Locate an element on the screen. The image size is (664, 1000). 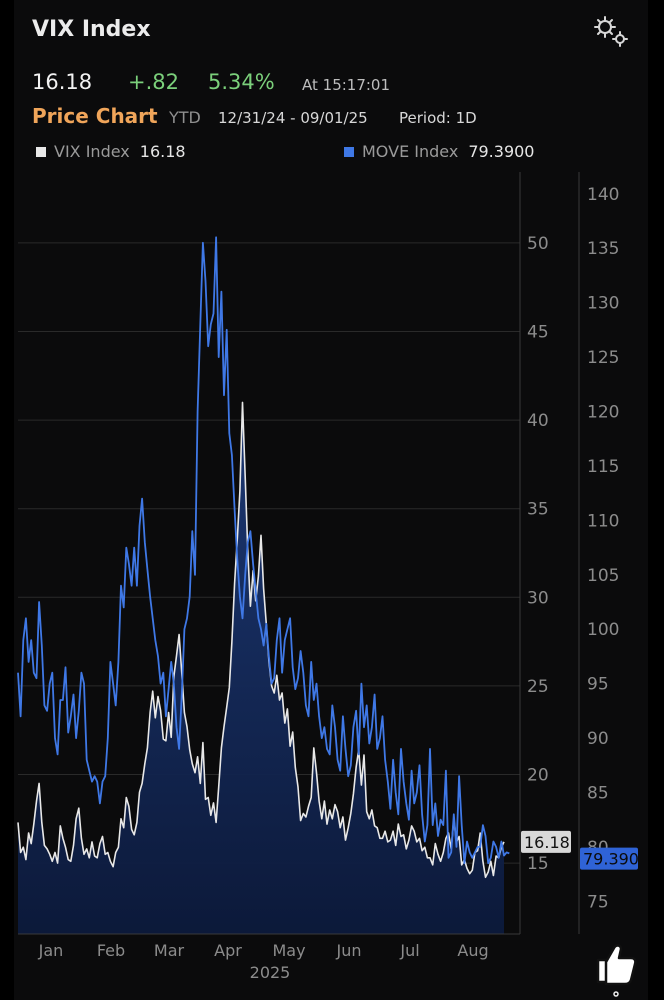
right-tick-label: 135 is located at coordinates (603, 249).